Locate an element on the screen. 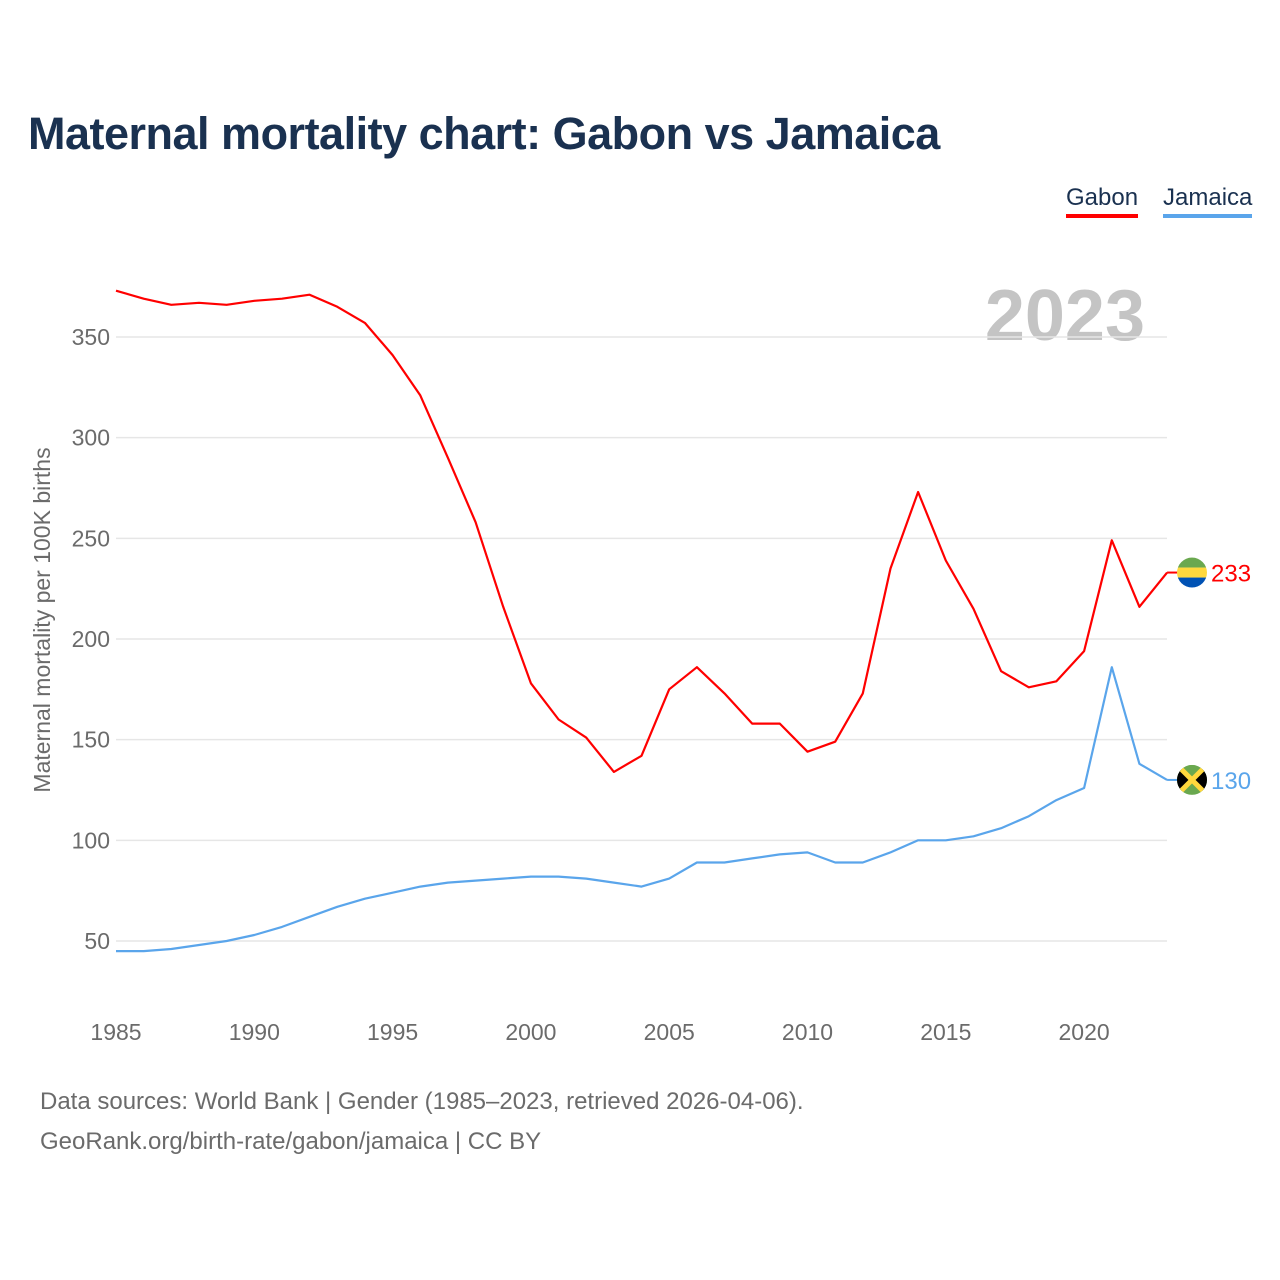 The image size is (1280, 1280). jamaica-flag-icon is located at coordinates (1192, 779).